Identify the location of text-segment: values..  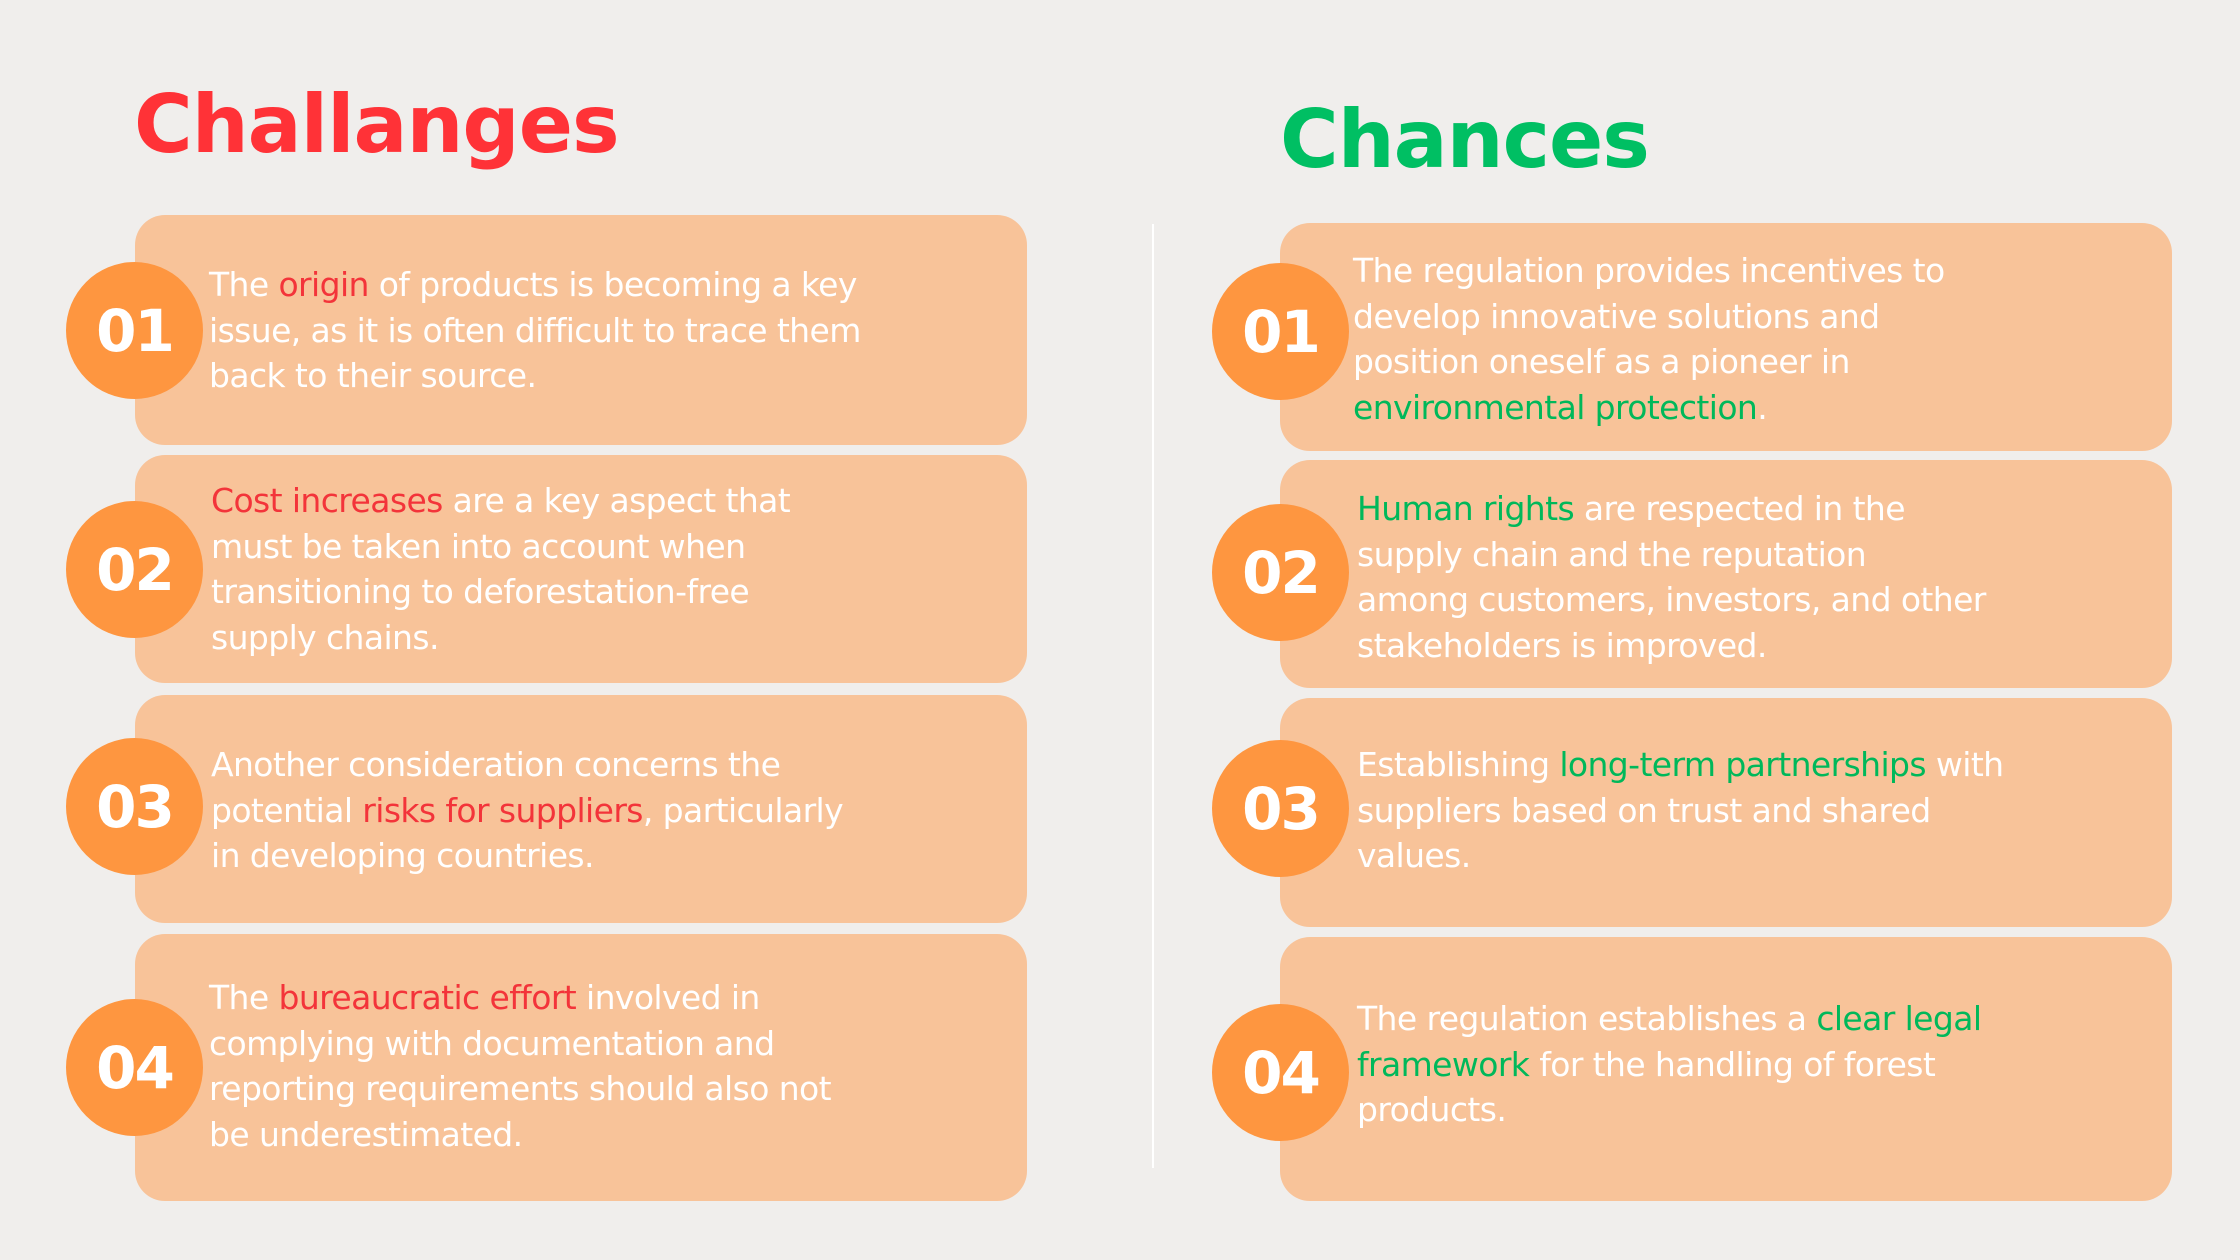
(1414, 855).